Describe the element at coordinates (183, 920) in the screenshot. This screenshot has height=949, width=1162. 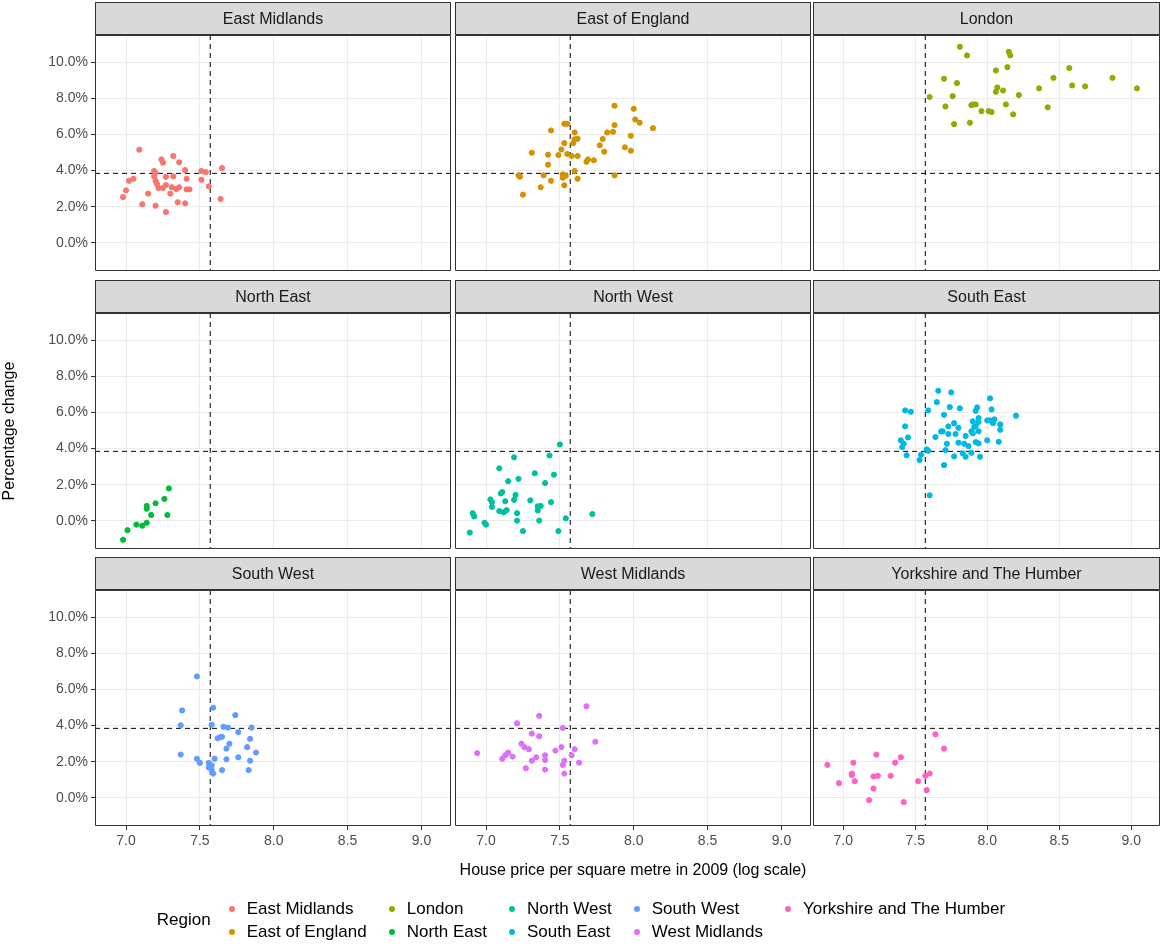
I see `legend-title: Region` at that location.